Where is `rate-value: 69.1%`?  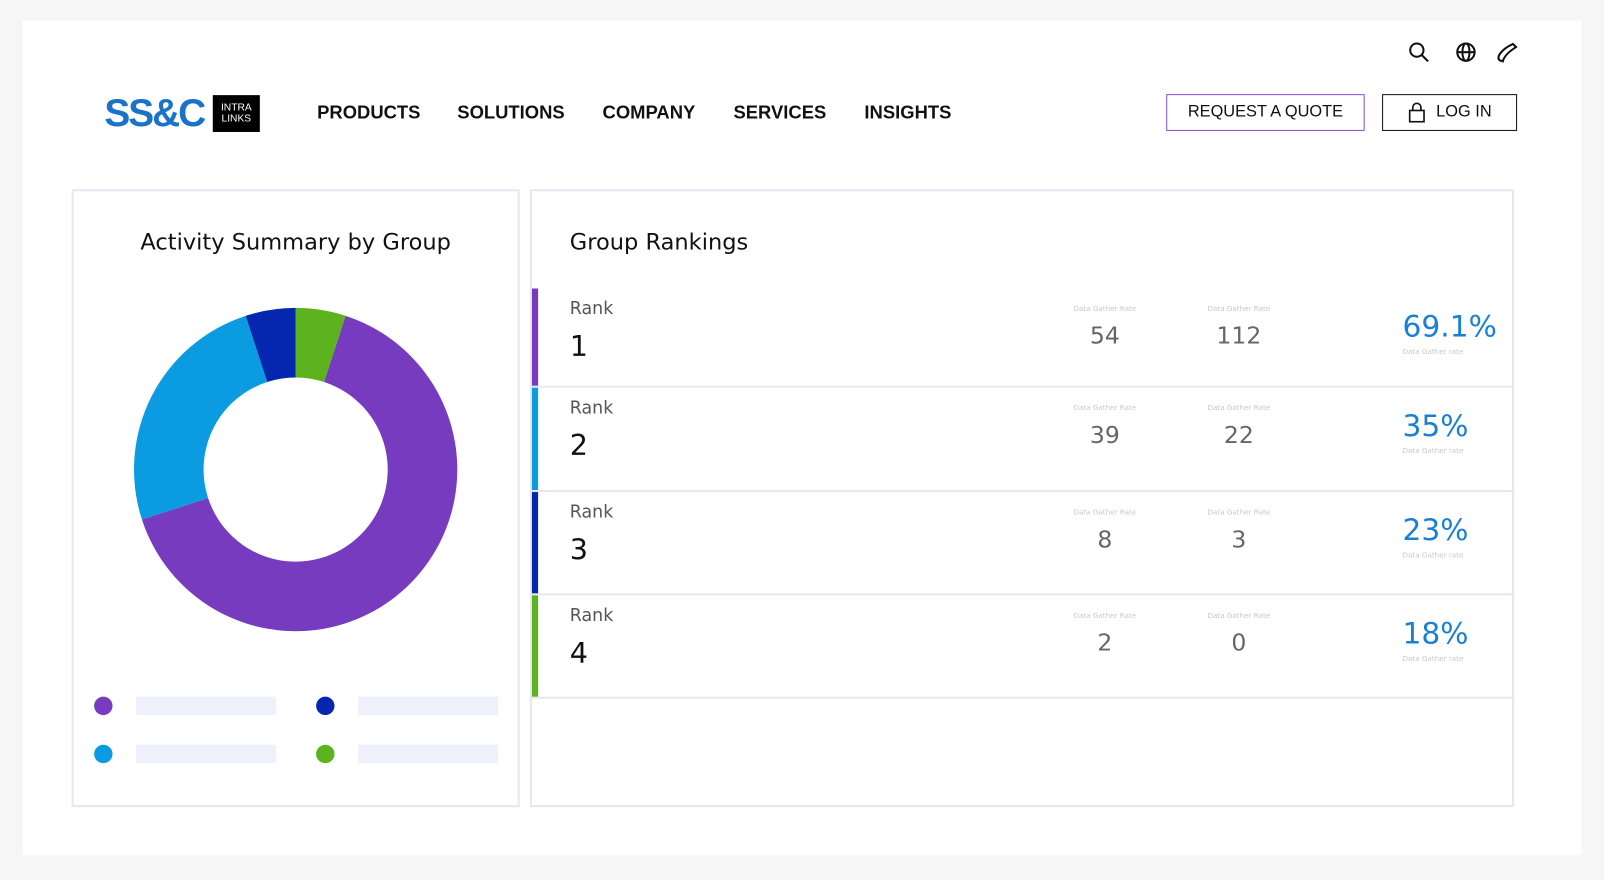
rate-value: 69.1% is located at coordinates (1449, 326).